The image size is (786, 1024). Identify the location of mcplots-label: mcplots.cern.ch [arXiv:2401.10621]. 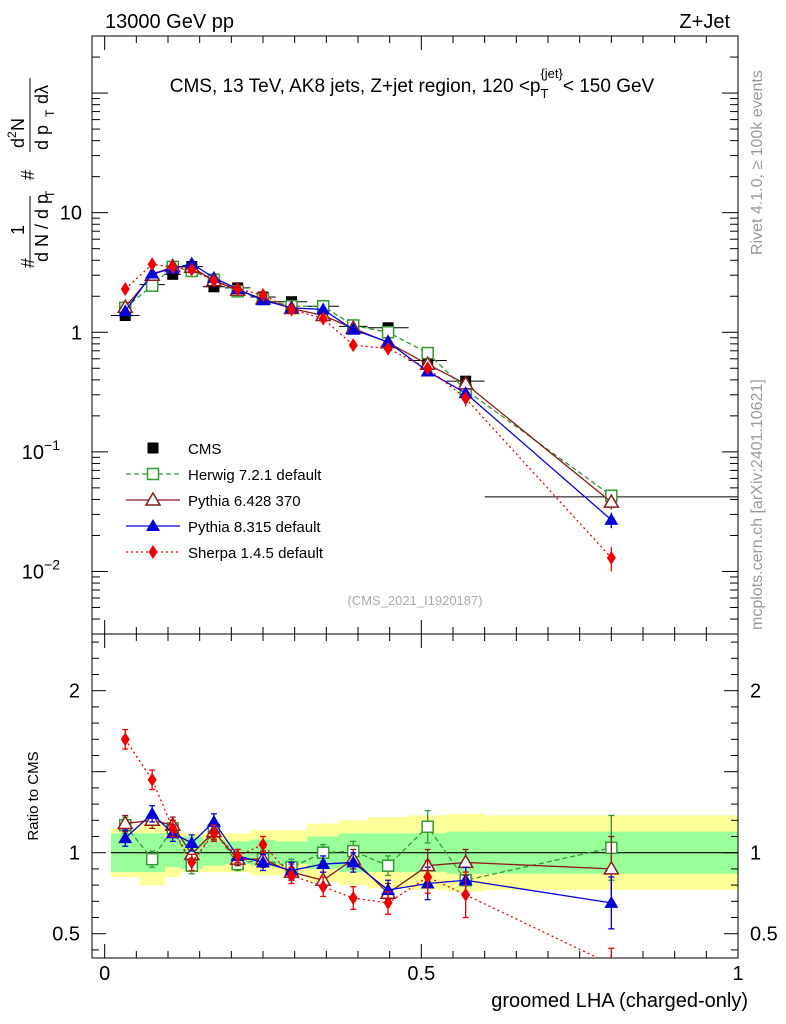
(757, 504).